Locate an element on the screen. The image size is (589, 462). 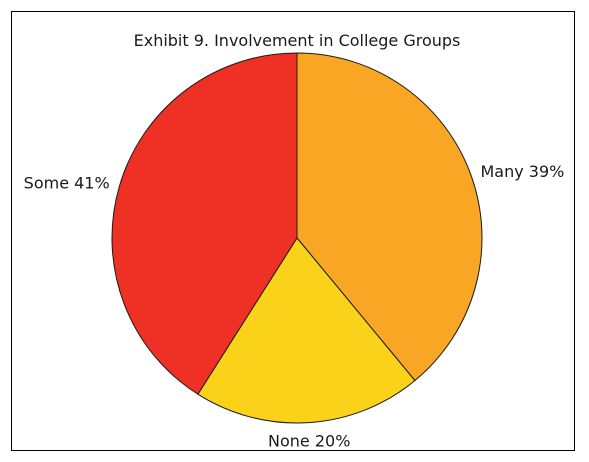
pie-label-some: Some 41% is located at coordinates (67, 183).